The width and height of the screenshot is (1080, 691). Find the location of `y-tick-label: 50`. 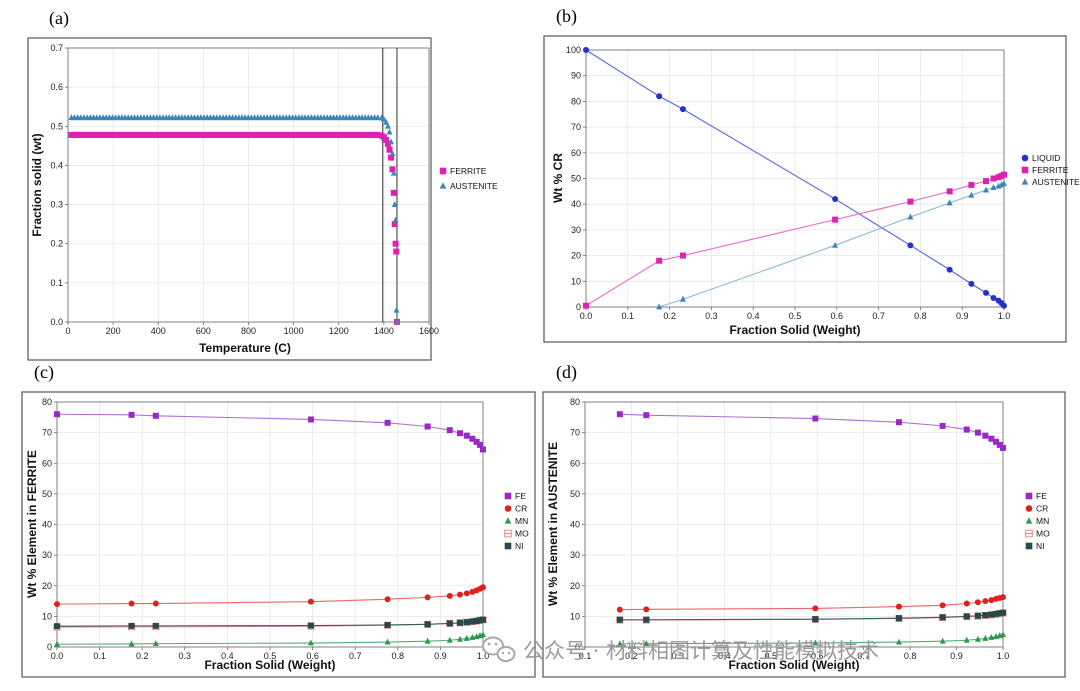

y-tick-label: 50 is located at coordinates (576, 179).